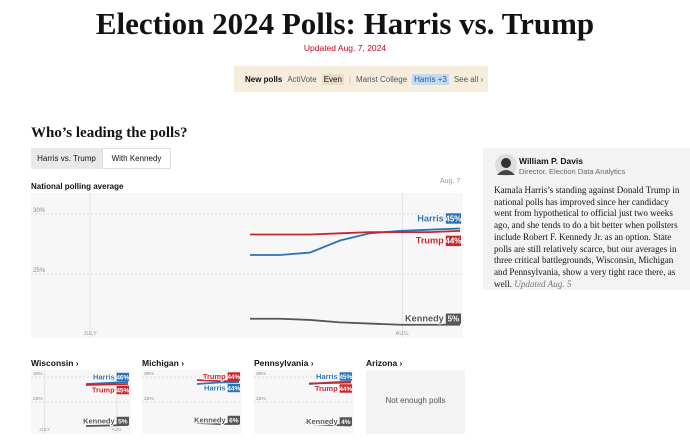 This screenshot has width=690, height=441. I want to click on tag-value: 46%, so click(122, 377).